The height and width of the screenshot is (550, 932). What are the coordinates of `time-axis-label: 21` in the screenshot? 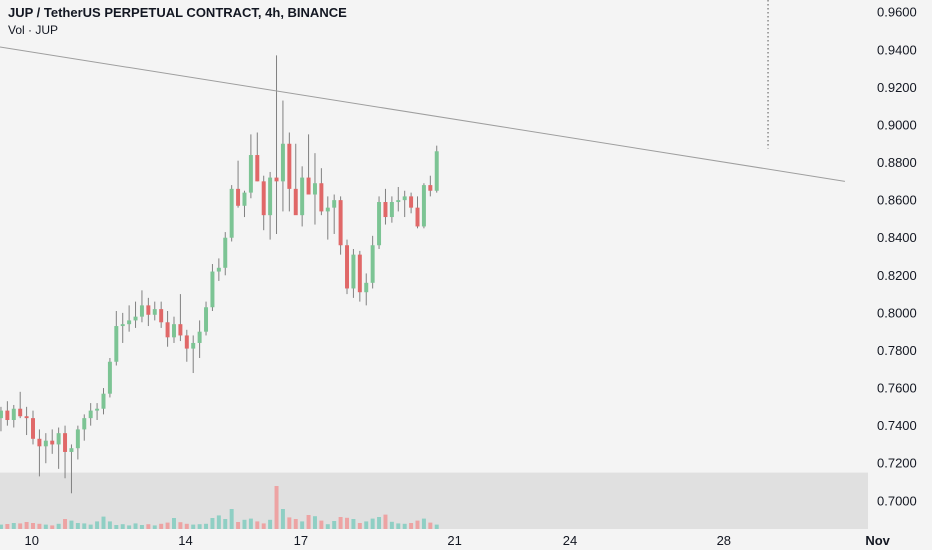 It's located at (454, 540).